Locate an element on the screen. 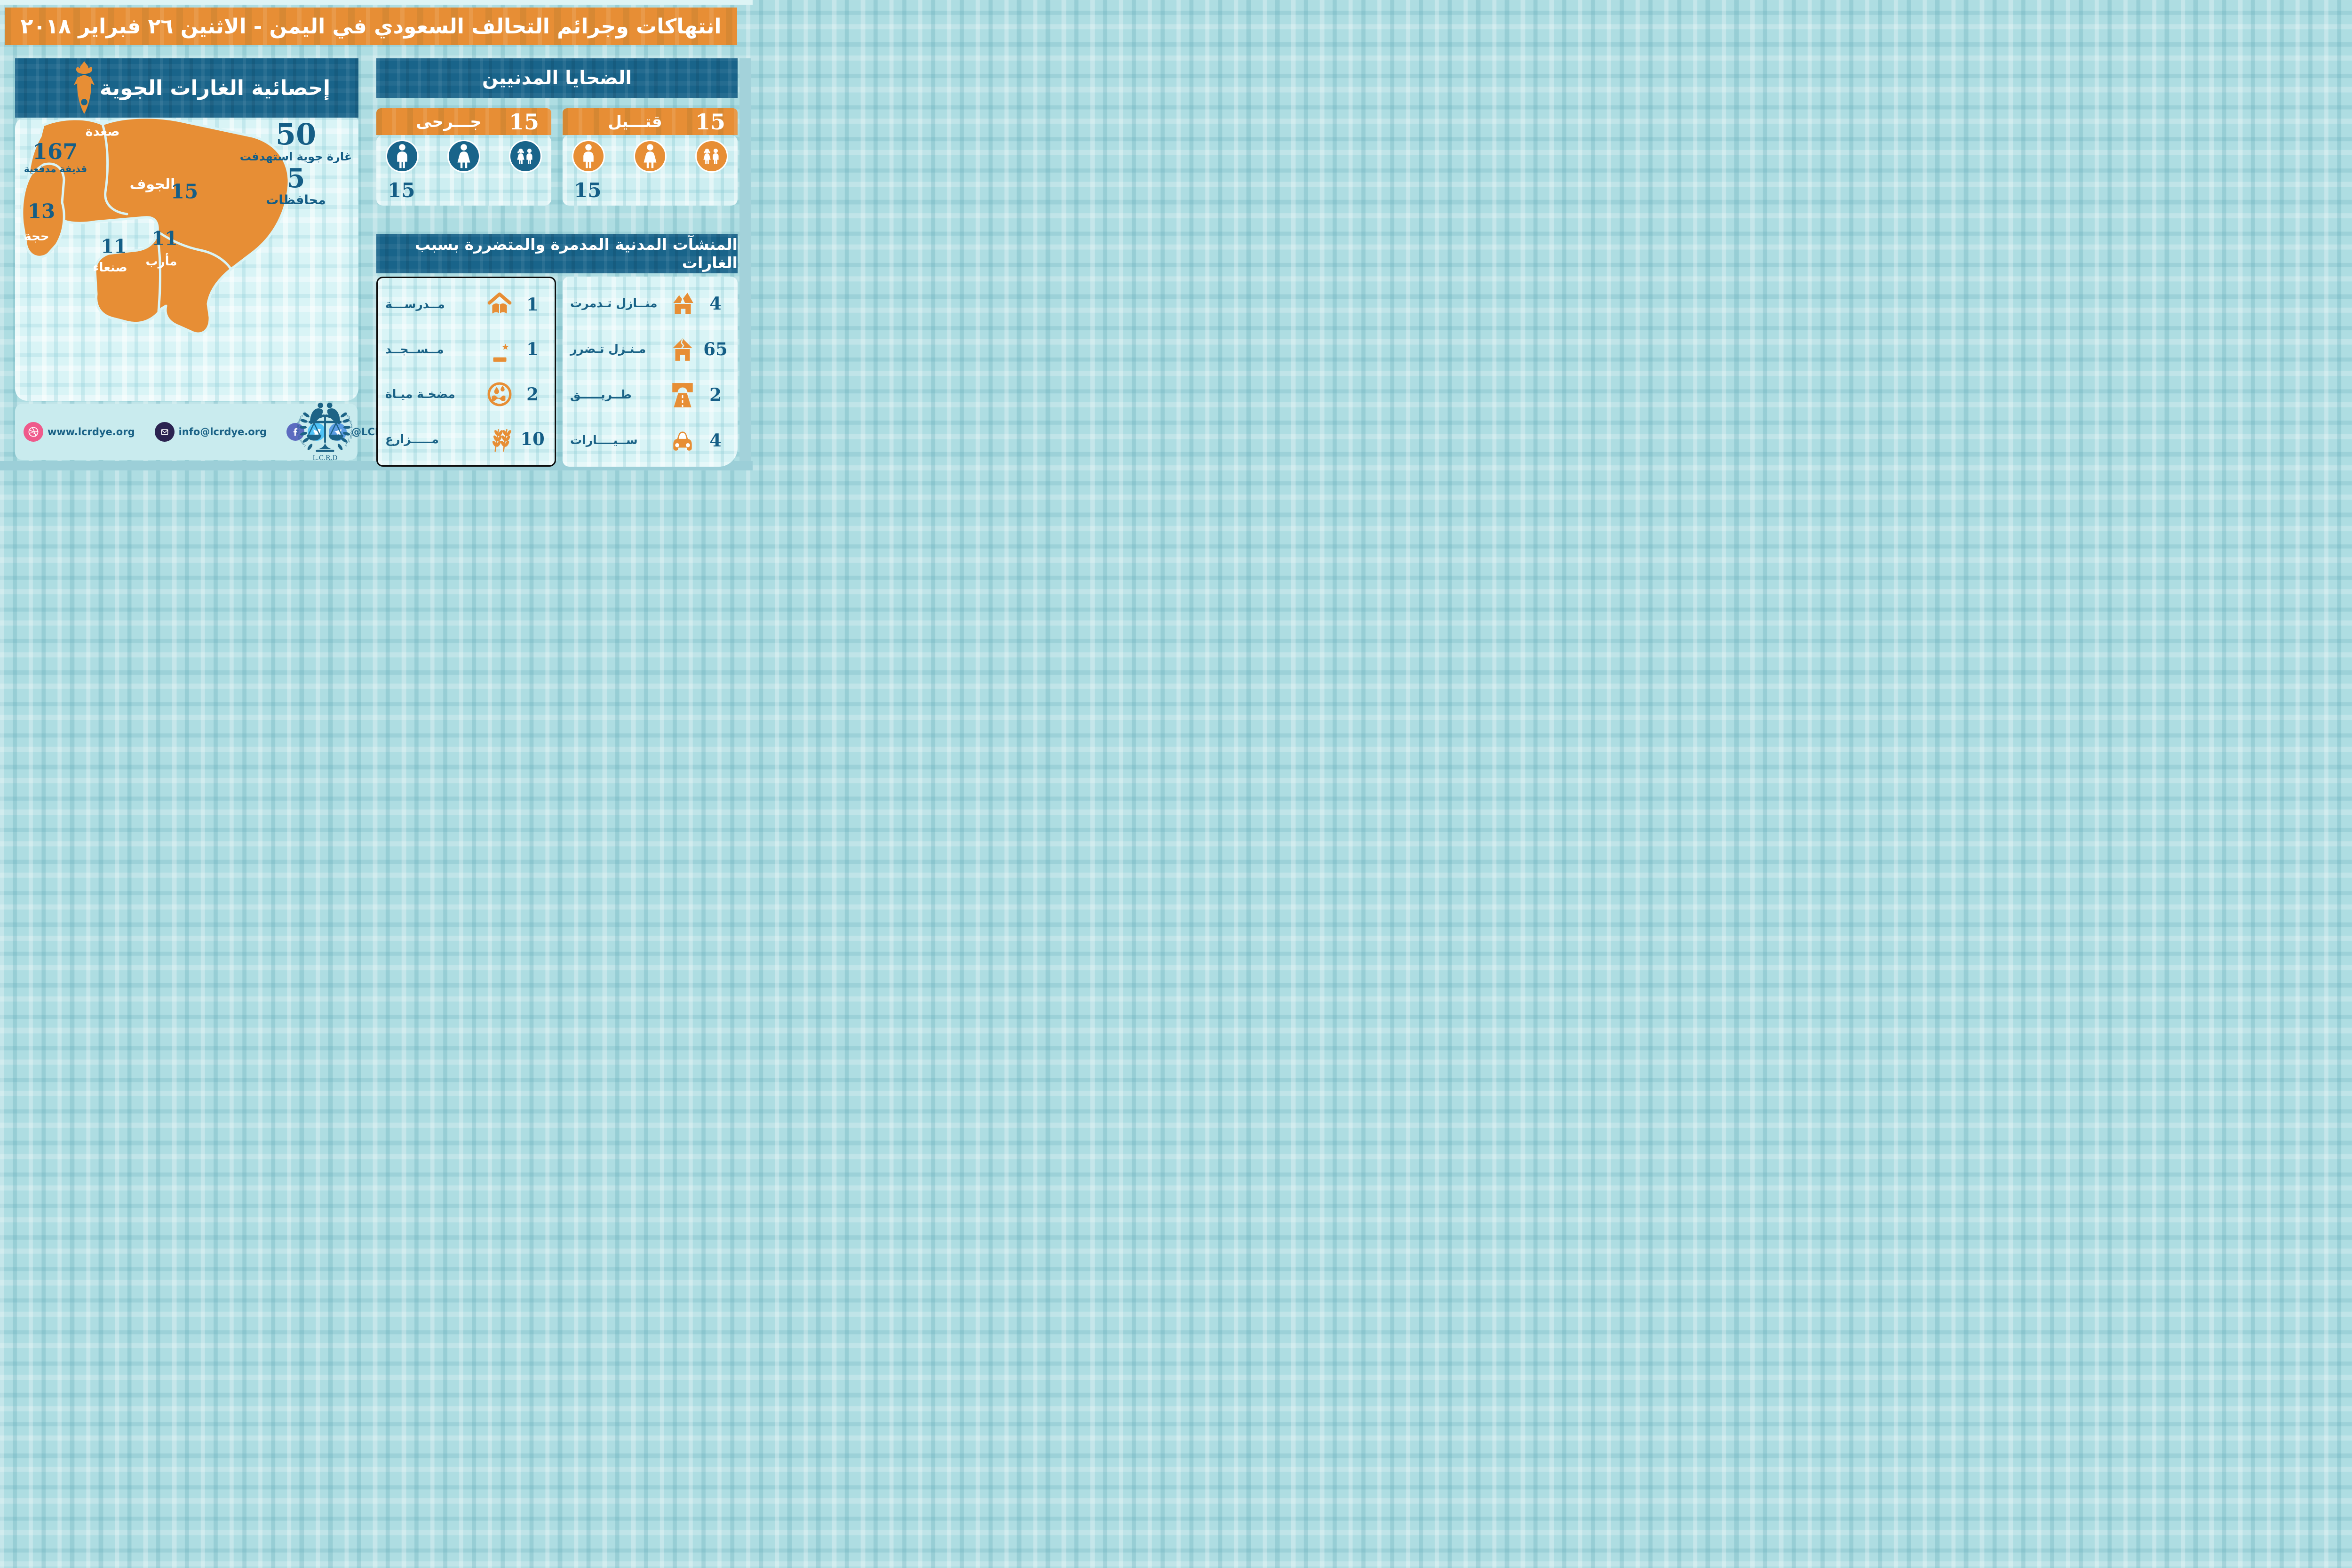 The image size is (2352, 1568). mosque-icon is located at coordinates (500, 349).